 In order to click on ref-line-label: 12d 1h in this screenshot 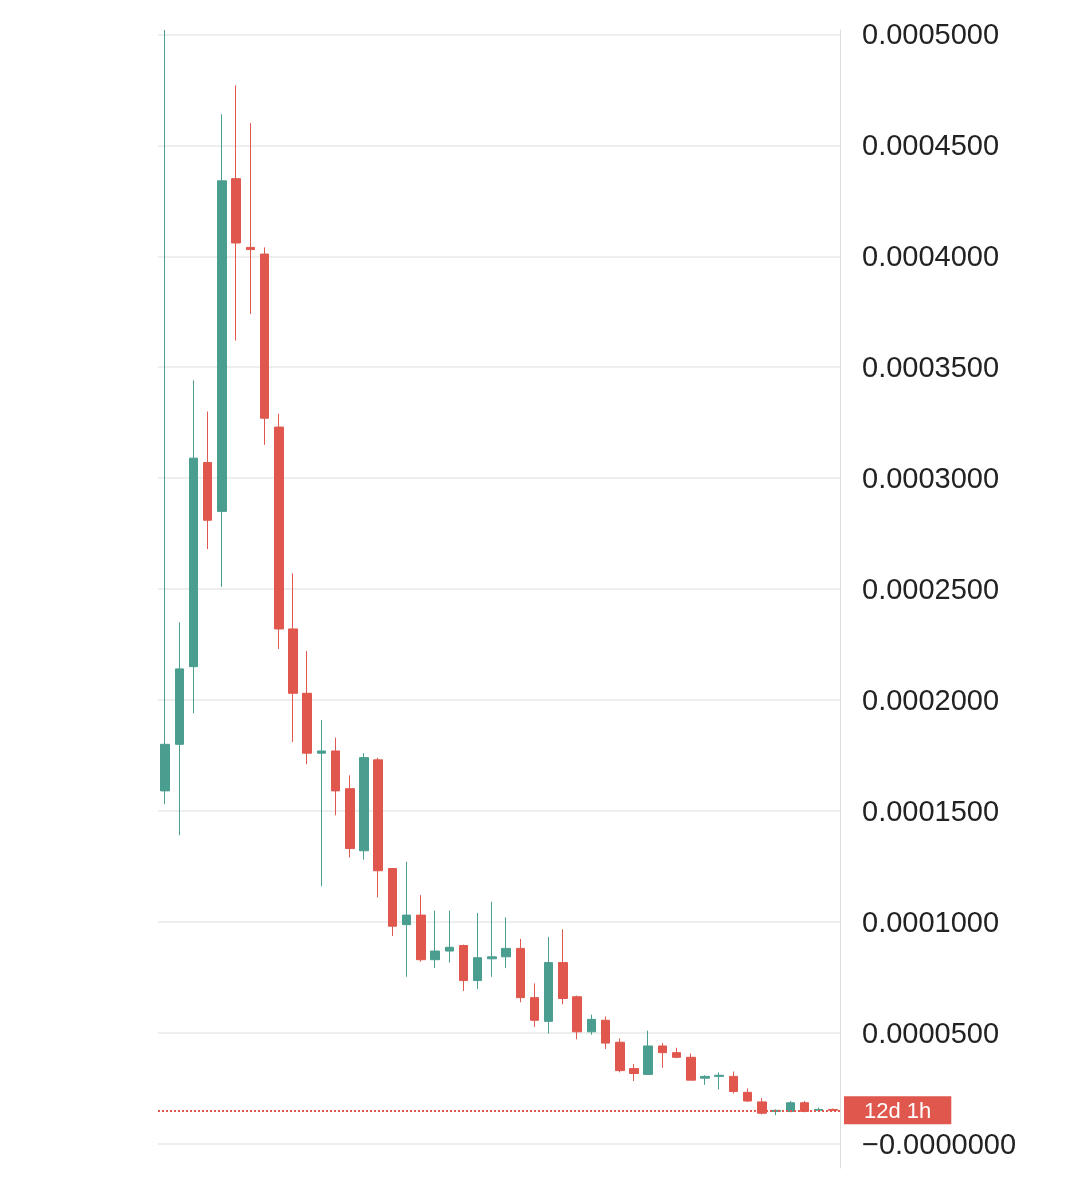, I will do `click(898, 1110)`.